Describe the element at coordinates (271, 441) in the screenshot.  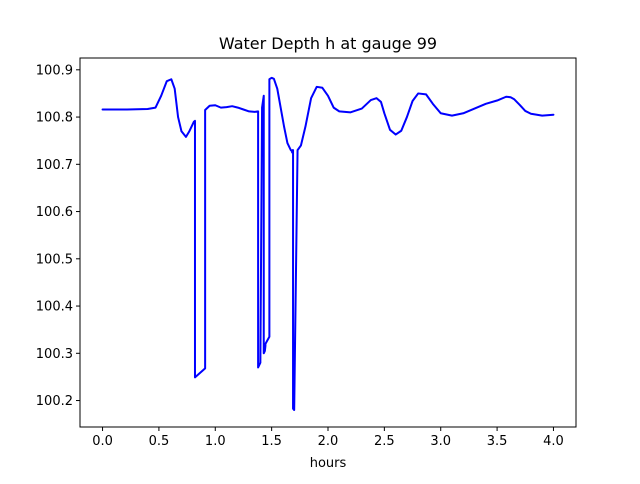
I see `x-tick-label: 1.5` at that location.